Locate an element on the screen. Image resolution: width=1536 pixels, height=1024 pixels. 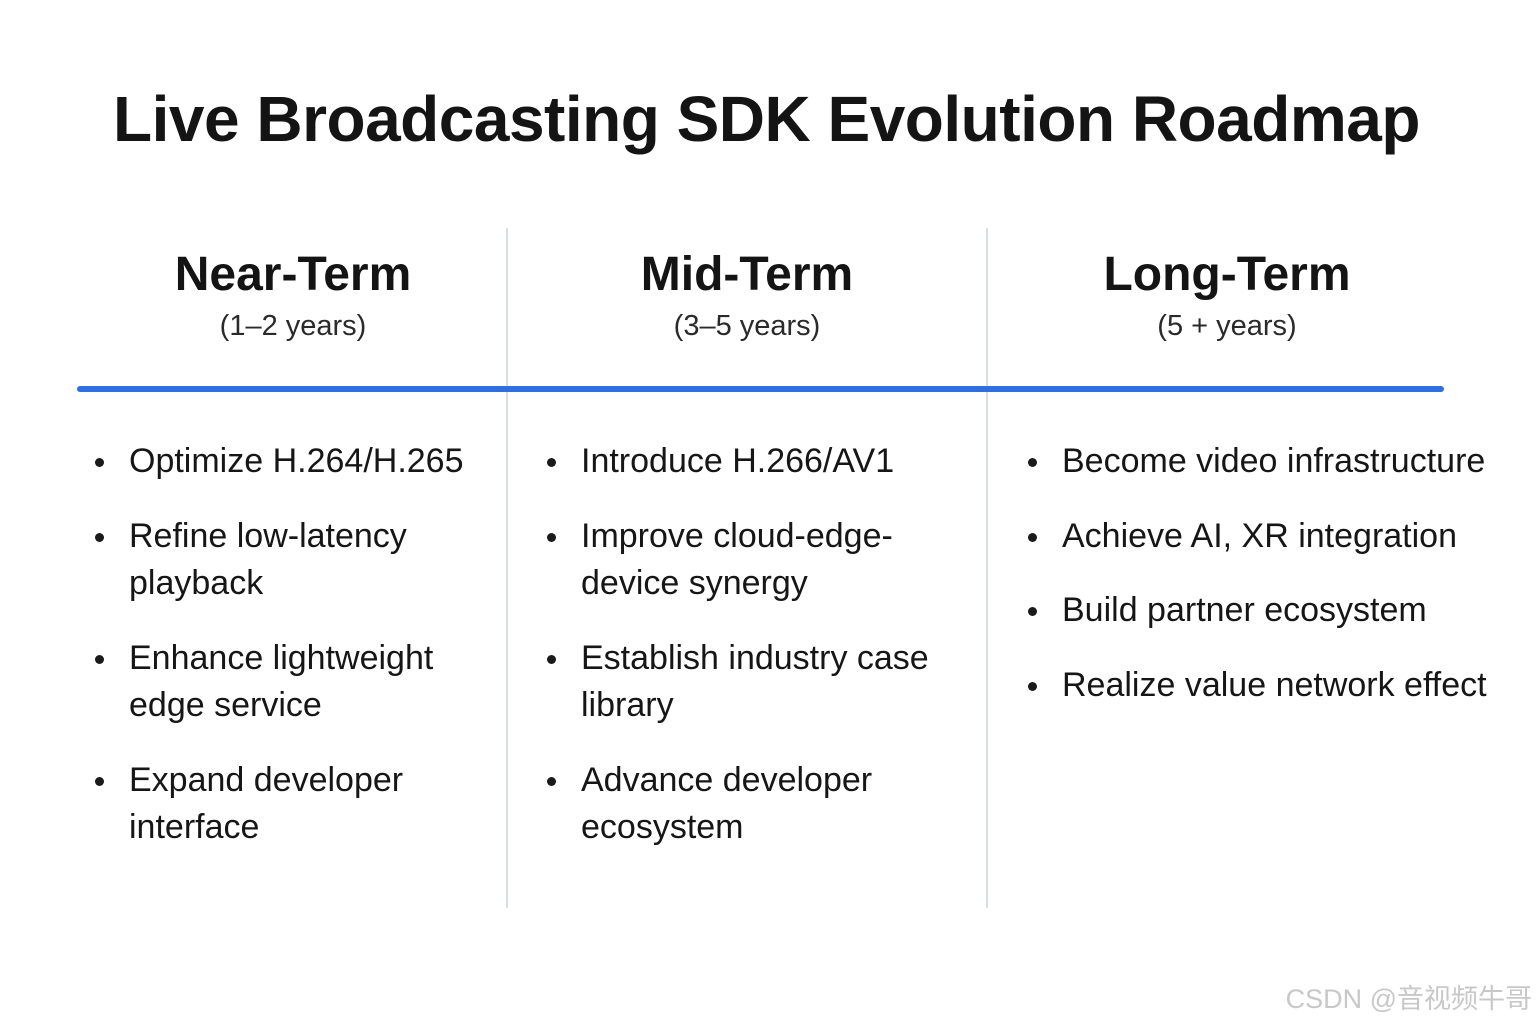
phase-item: Advance developer ecosystem is located at coordinates (759, 804).